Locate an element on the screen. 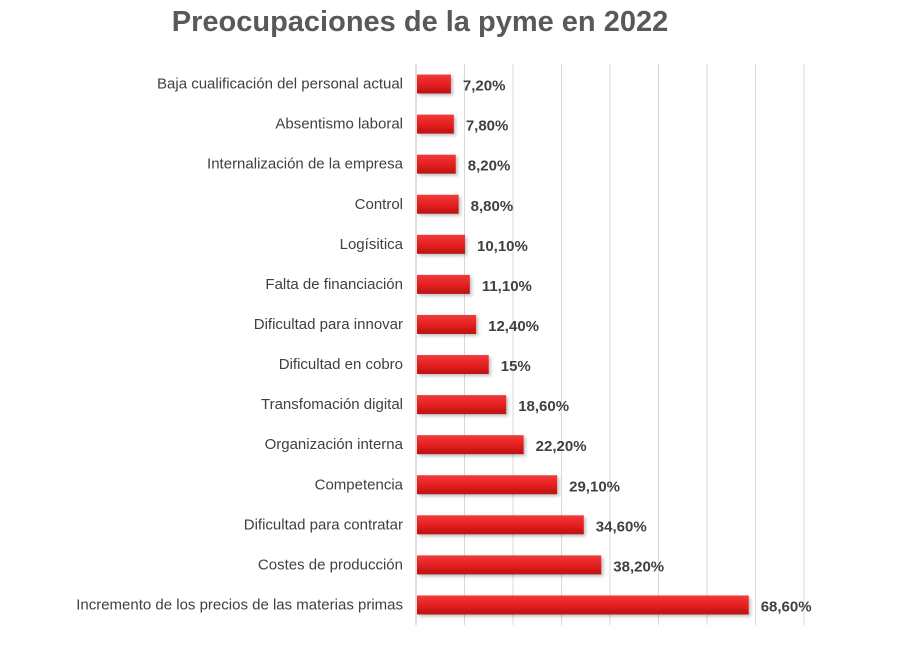  data-label: 38,20% is located at coordinates (638, 566).